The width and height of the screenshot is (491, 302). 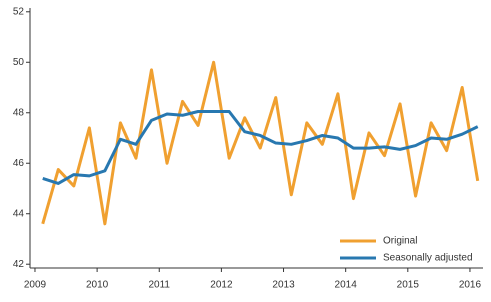 I want to click on legend-label: Seasonally adjusted, so click(x=428, y=258).